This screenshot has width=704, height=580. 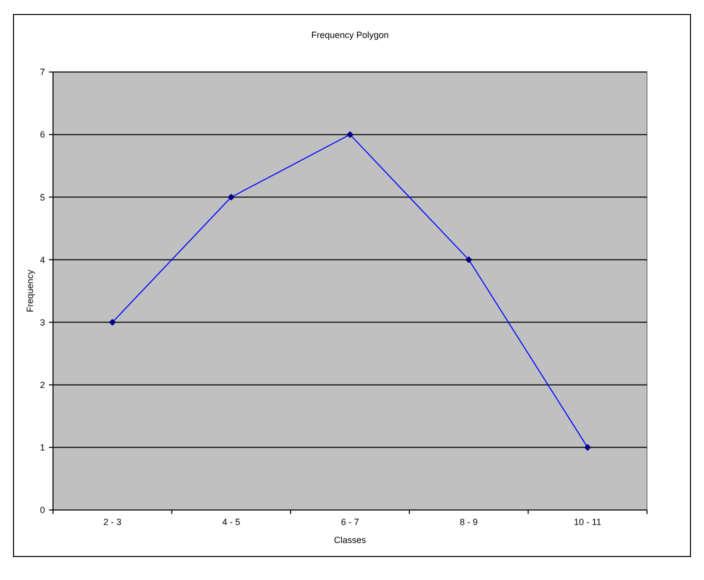 I want to click on x-axis-title: Classes, so click(x=350, y=540).